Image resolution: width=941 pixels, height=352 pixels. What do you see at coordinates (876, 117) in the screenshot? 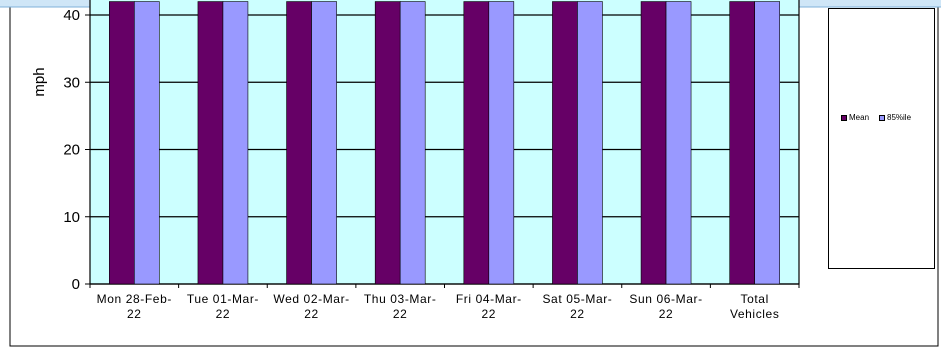
I see `legend-row: Mean 85%ile` at bounding box center [876, 117].